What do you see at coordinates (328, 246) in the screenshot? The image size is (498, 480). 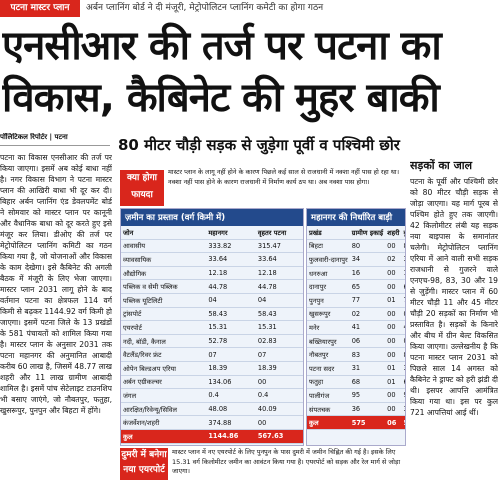 I see `table-cell: बिहटा` at bounding box center [328, 246].